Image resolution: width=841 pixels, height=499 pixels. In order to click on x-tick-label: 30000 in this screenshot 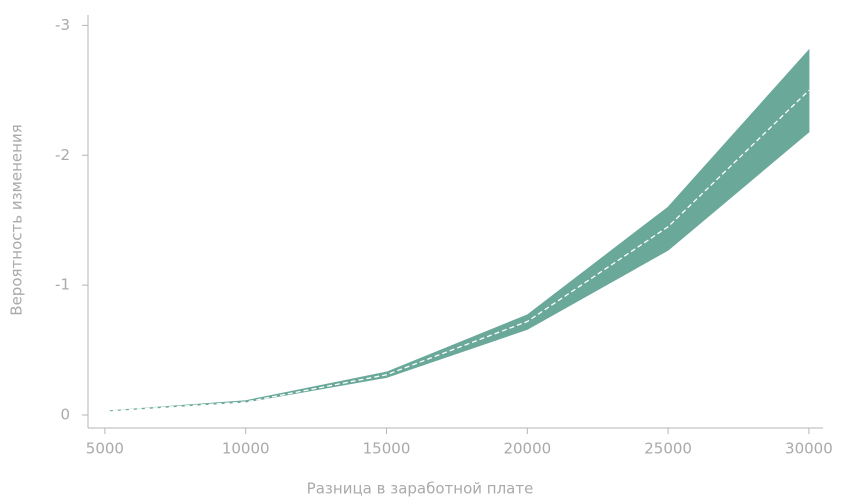, I will do `click(809, 449)`.